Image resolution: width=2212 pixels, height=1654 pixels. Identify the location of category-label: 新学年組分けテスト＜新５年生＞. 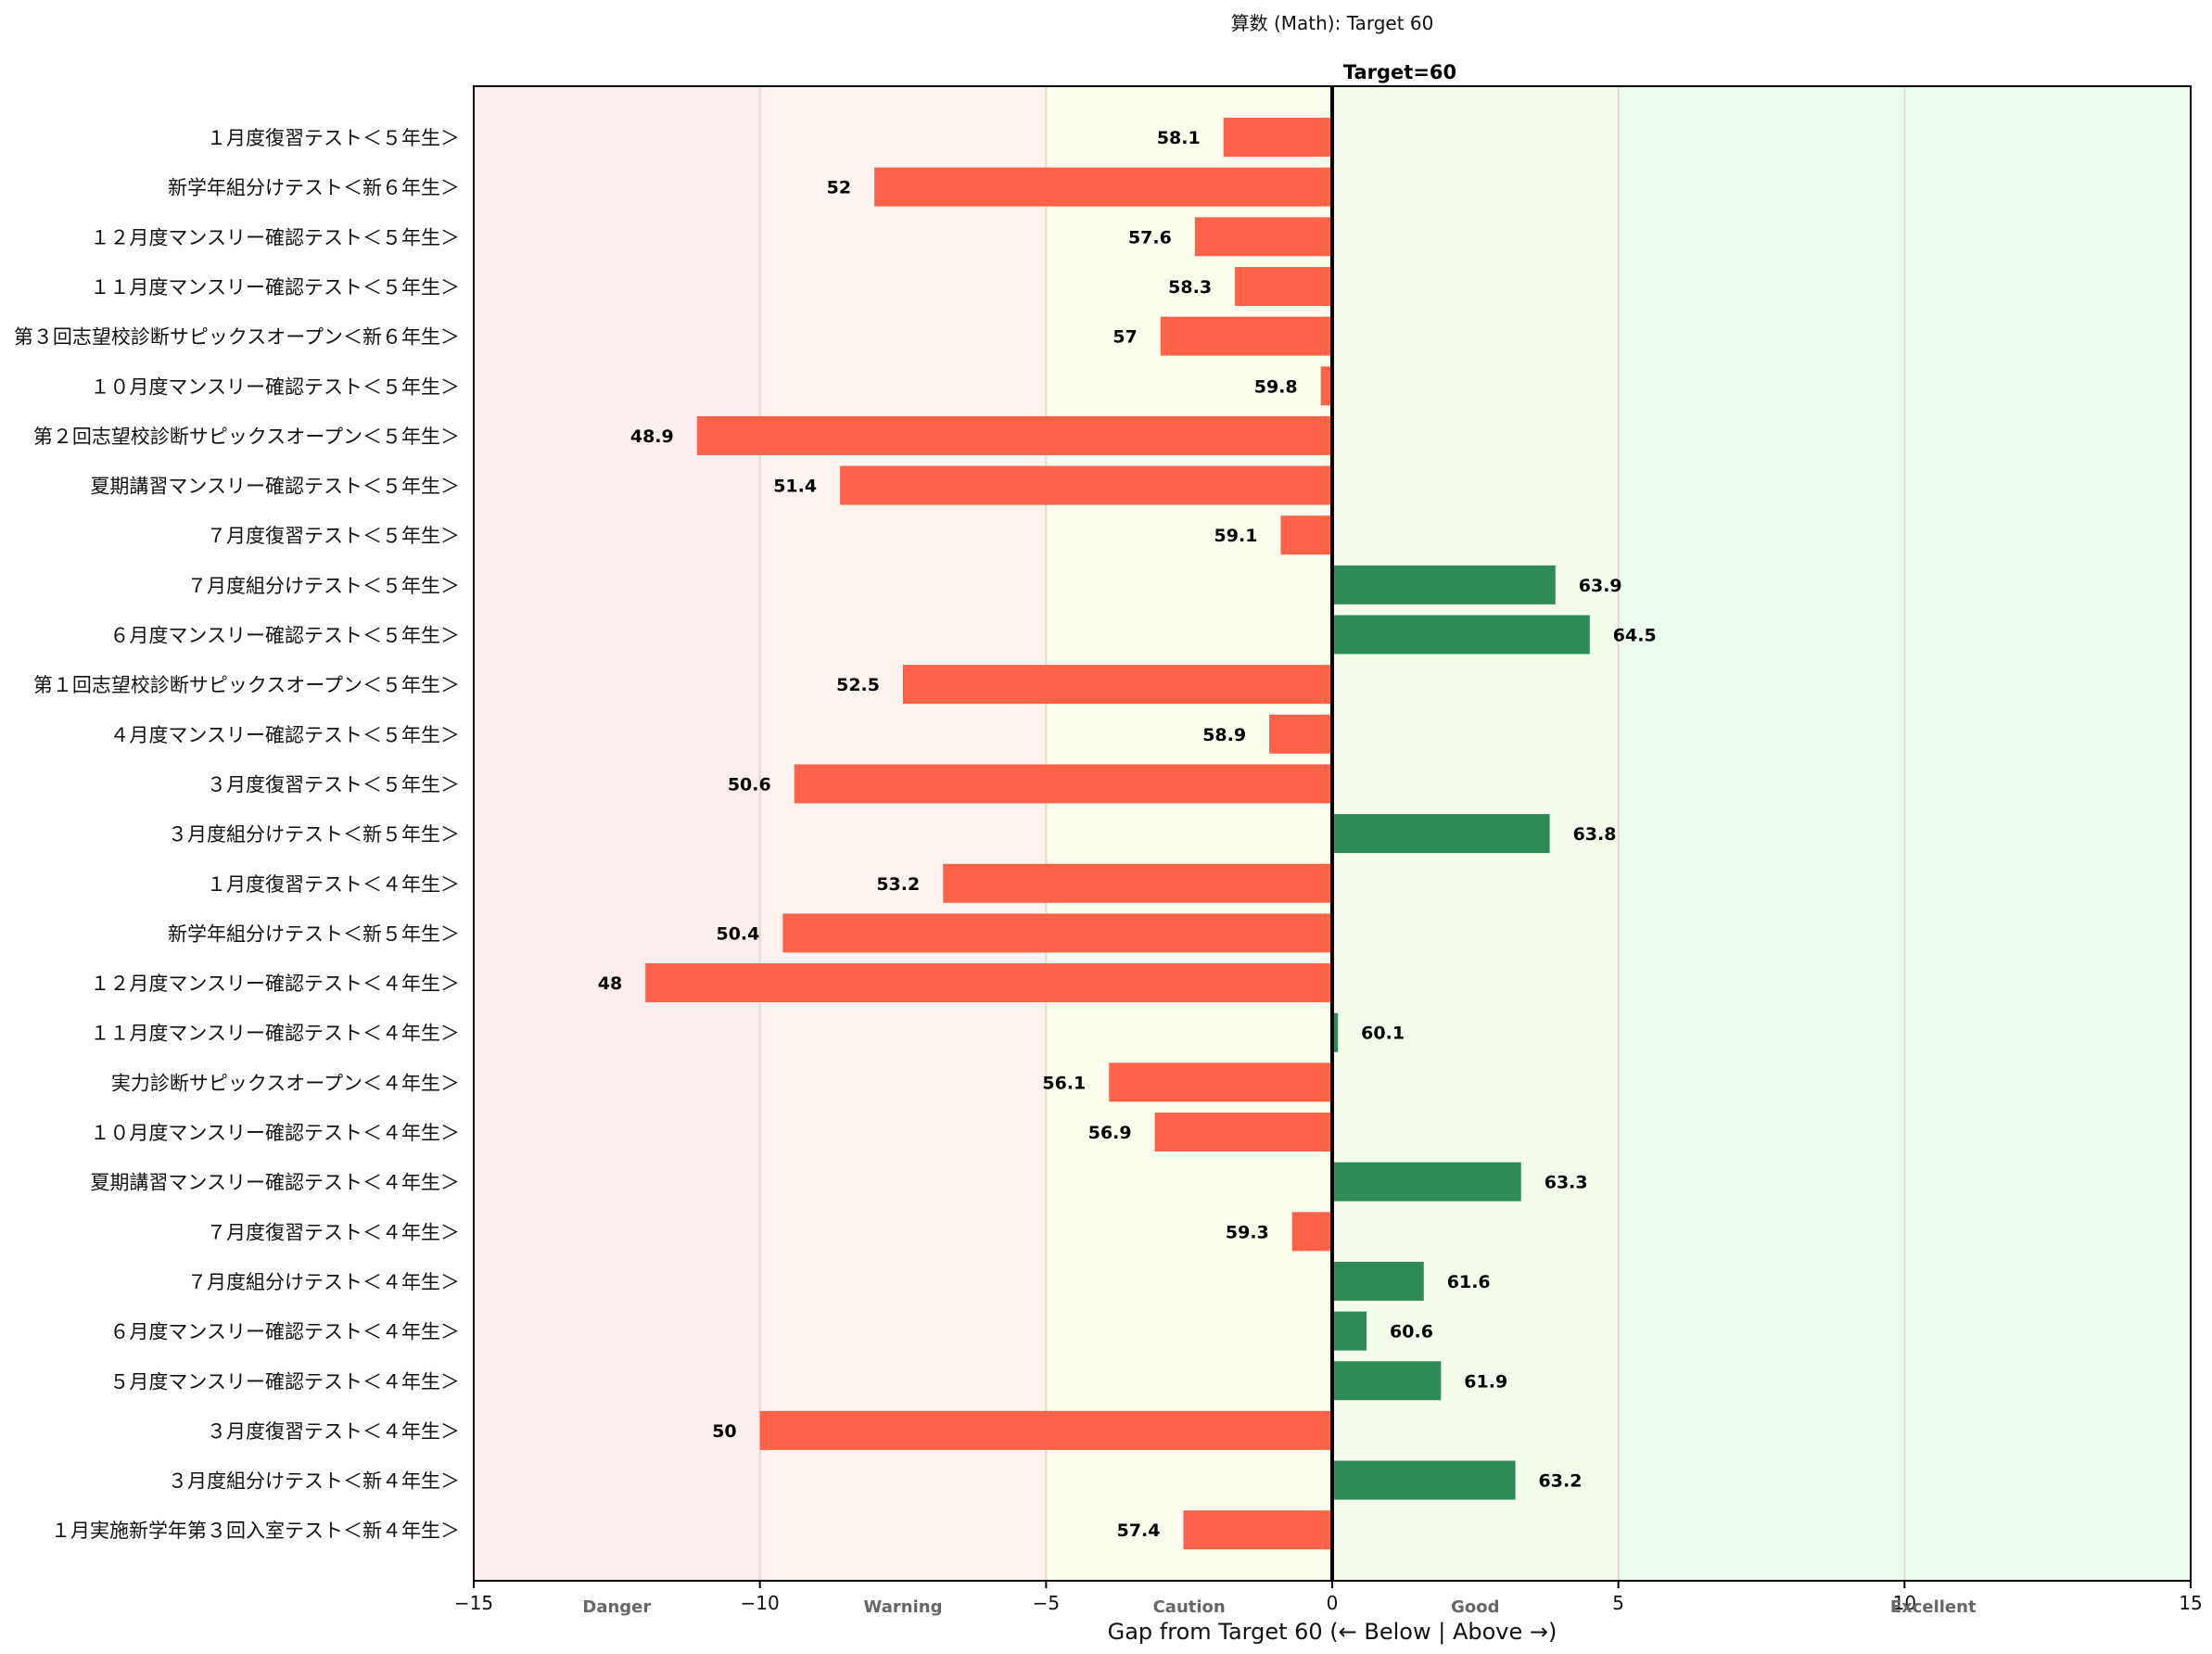
(314, 933).